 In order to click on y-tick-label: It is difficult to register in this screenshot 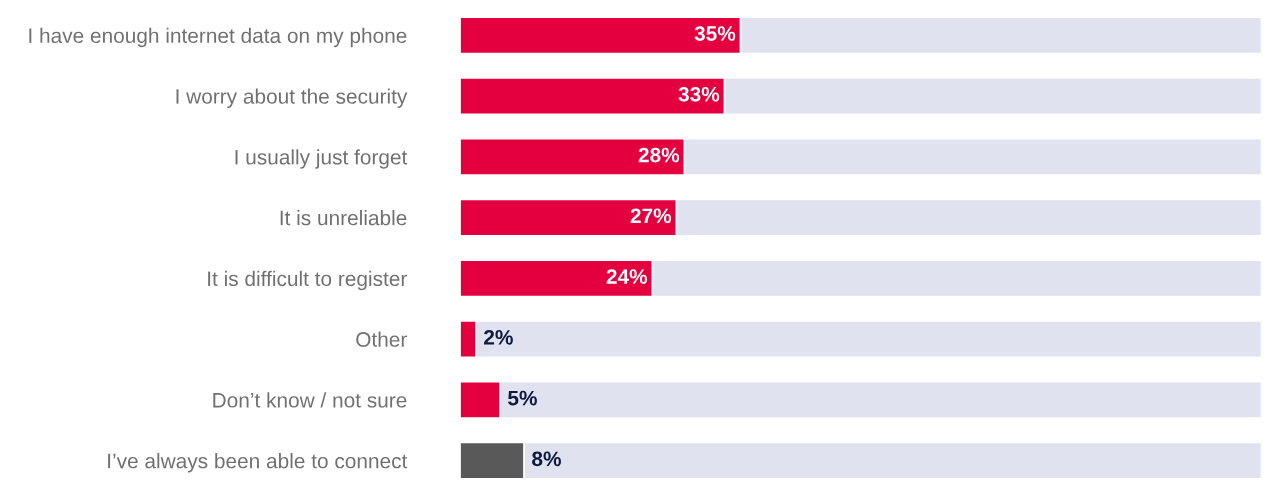, I will do `click(307, 280)`.